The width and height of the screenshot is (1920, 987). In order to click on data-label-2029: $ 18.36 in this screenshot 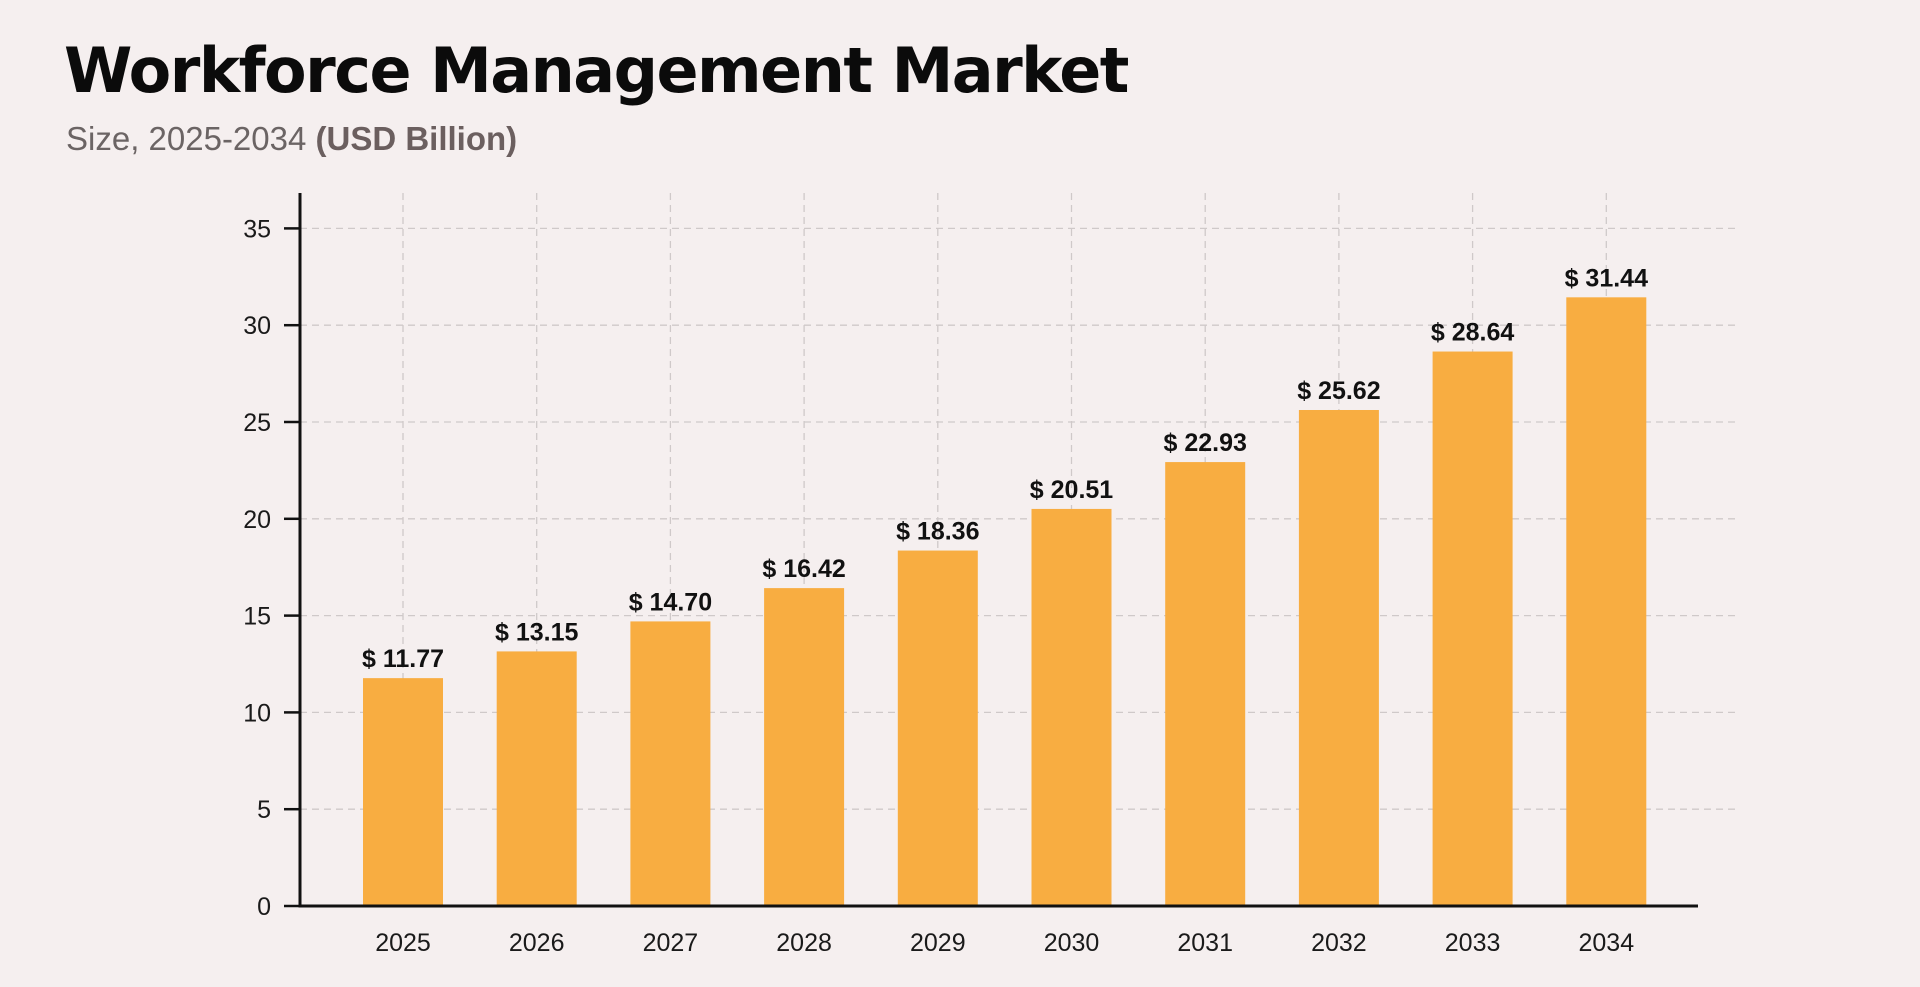, I will do `click(937, 532)`.